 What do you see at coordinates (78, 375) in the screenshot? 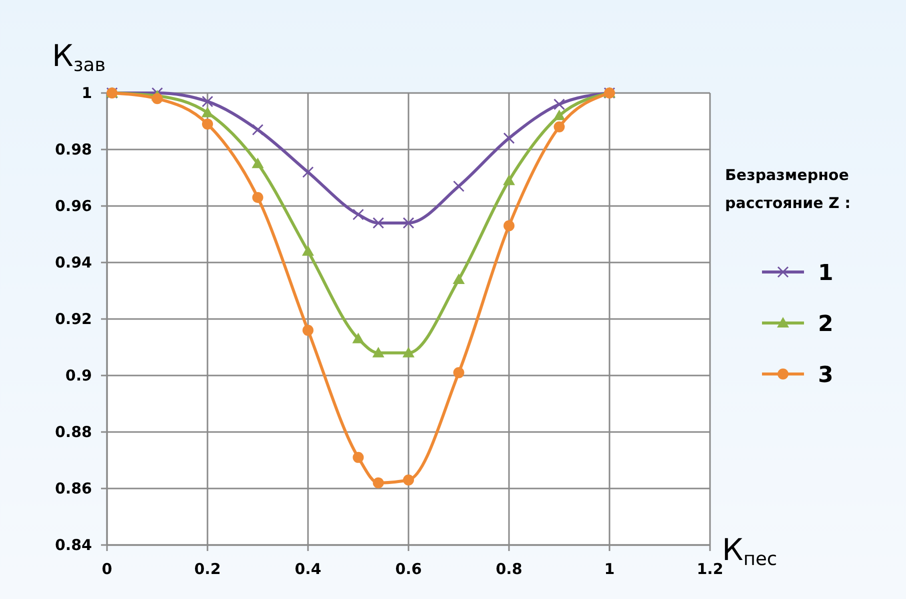
I see `y-tick-label: 0.9` at bounding box center [78, 375].